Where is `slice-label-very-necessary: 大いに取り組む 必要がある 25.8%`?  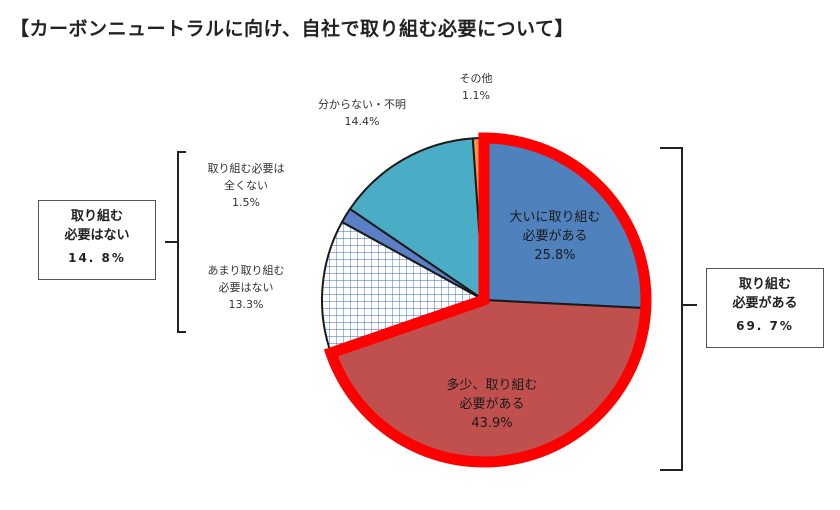
slice-label-very-necessary: 大いに取り組む 必要がある 25.8% is located at coordinates (555, 236).